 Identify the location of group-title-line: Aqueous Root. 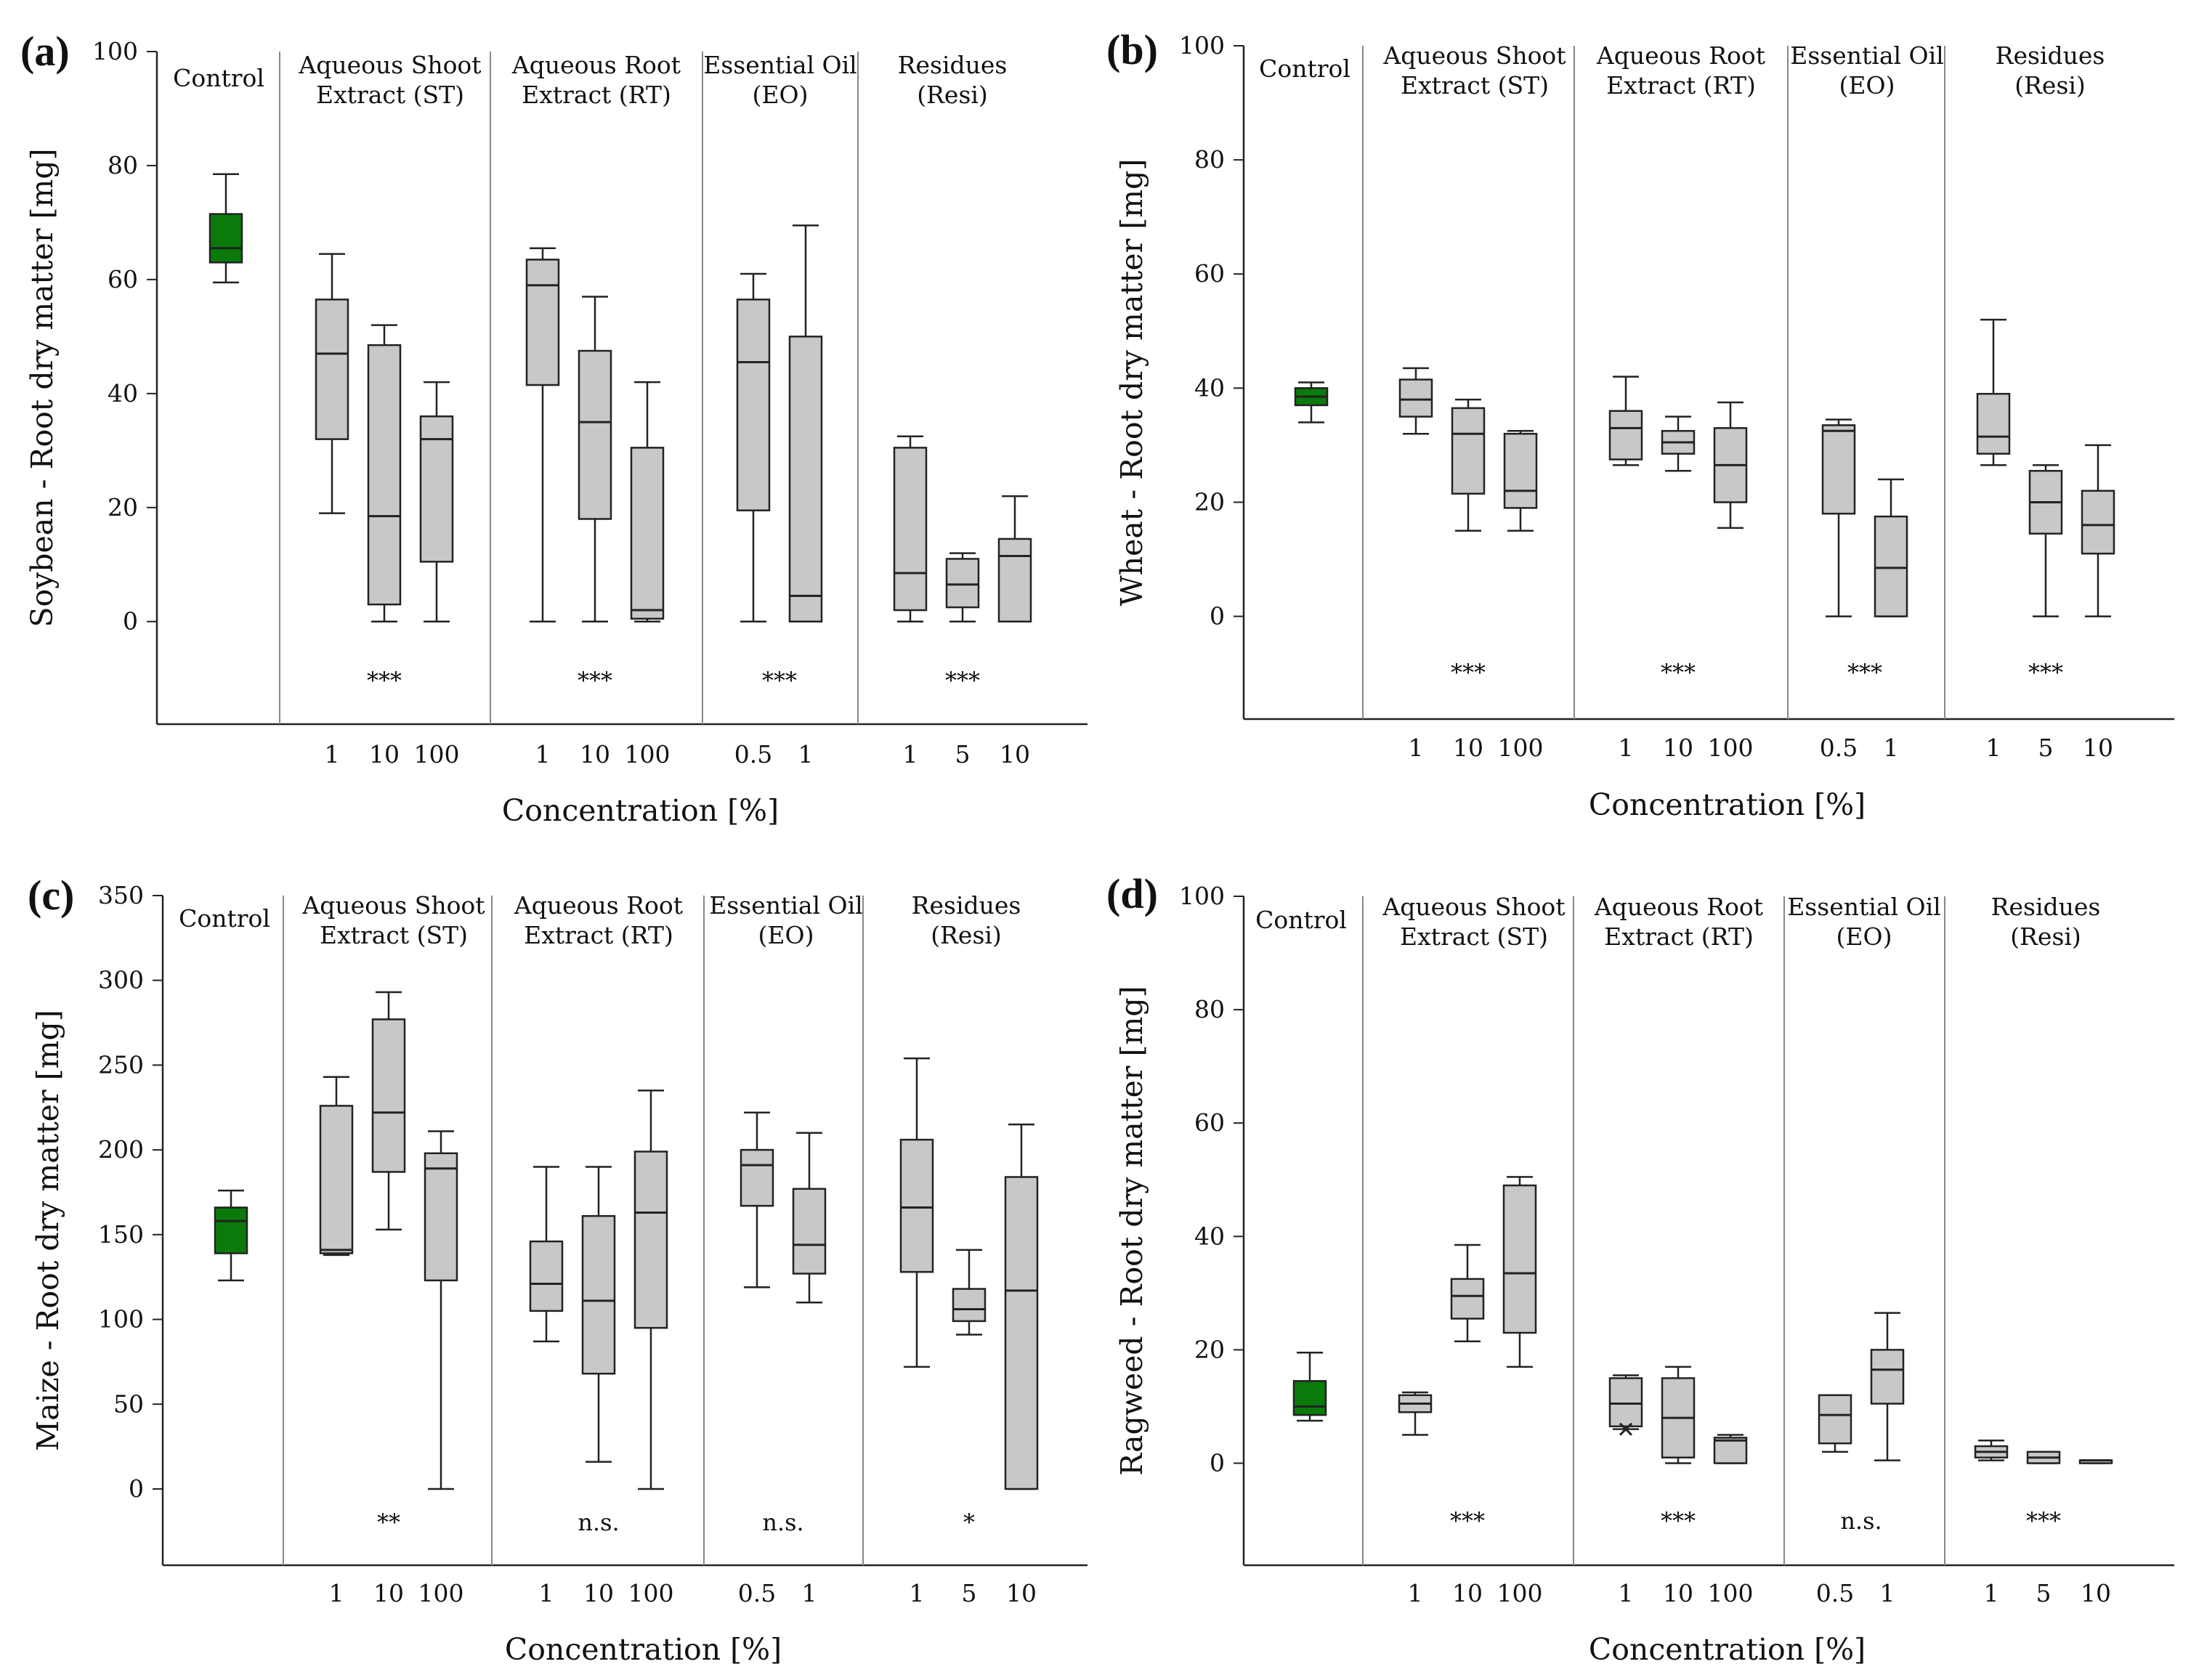
(1680, 55).